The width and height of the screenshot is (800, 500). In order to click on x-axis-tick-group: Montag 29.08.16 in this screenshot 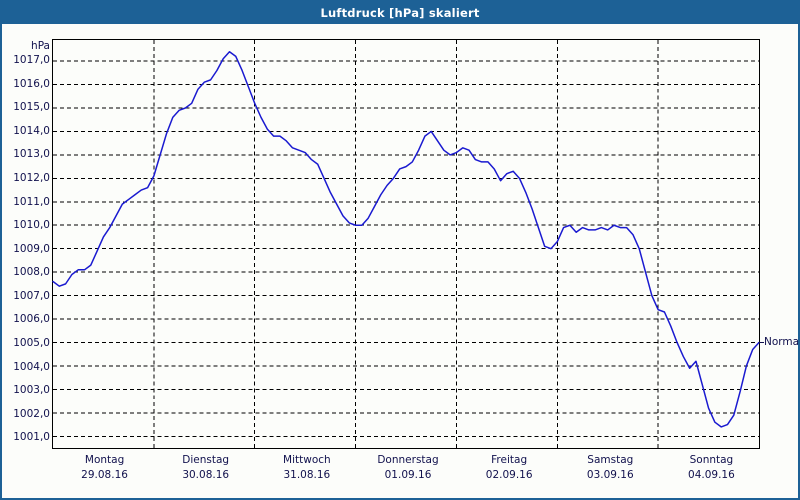, I will do `click(104, 468)`.